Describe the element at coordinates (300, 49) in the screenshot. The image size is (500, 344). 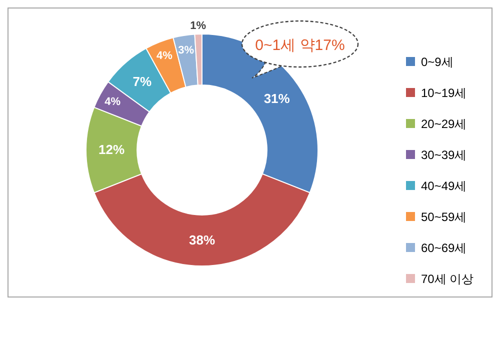
I see `callout: 0~1세 약17%` at that location.